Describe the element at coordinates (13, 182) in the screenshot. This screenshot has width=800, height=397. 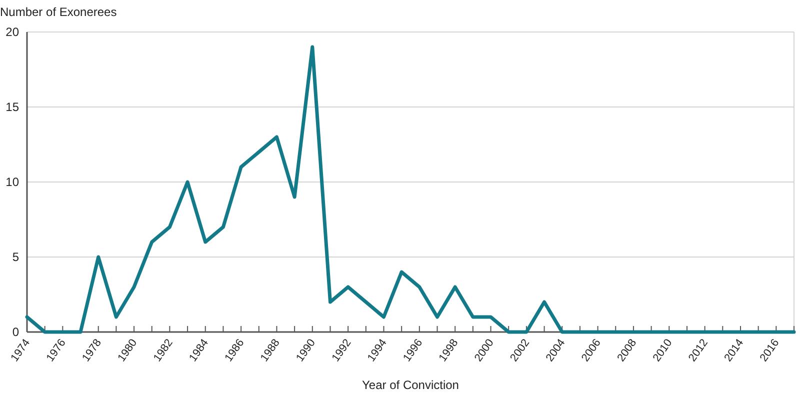
I see `y-tick-label: 10` at that location.